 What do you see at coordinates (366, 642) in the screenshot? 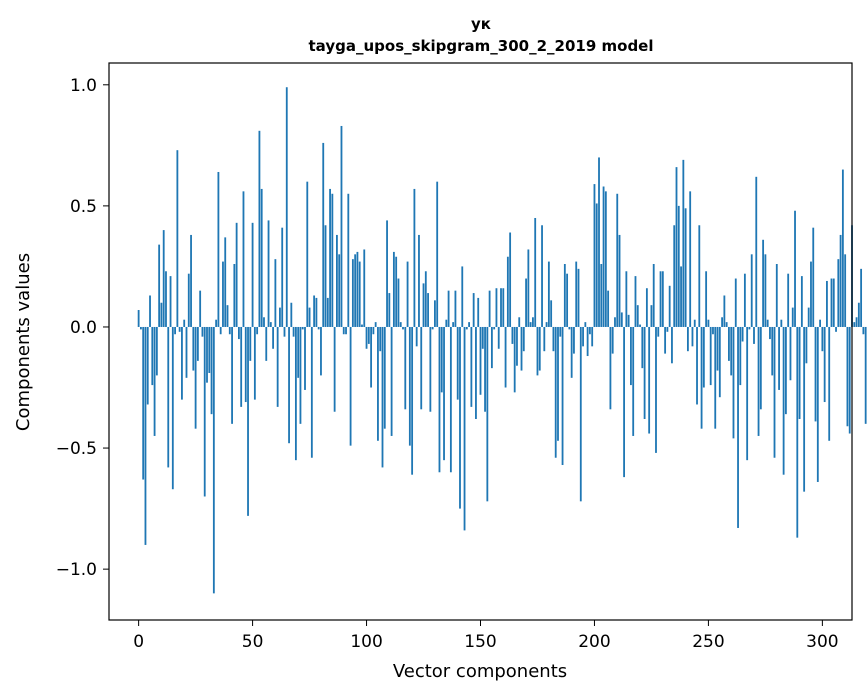
I see `x-tick-label: 100` at bounding box center [366, 642].